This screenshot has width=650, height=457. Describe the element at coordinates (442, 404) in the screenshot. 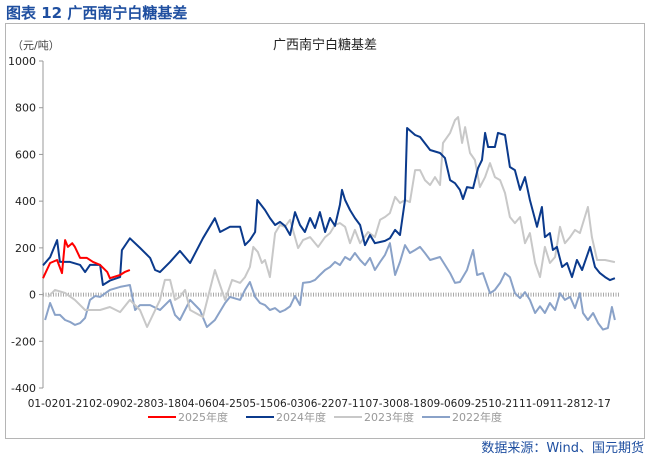

I see `x-tick-label: 09-06` at that location.